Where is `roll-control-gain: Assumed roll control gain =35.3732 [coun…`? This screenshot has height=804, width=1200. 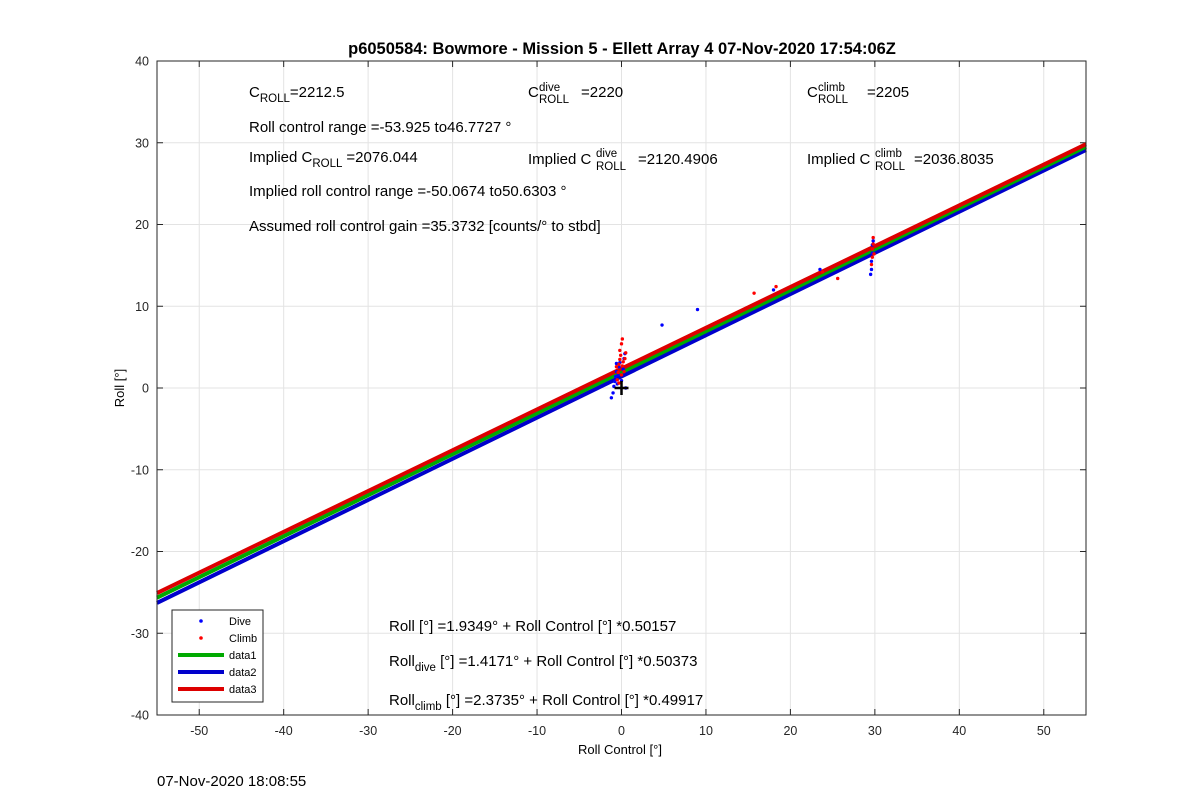
roll-control-gain: Assumed roll control gain =35.3732 [coun… is located at coordinates (425, 226).